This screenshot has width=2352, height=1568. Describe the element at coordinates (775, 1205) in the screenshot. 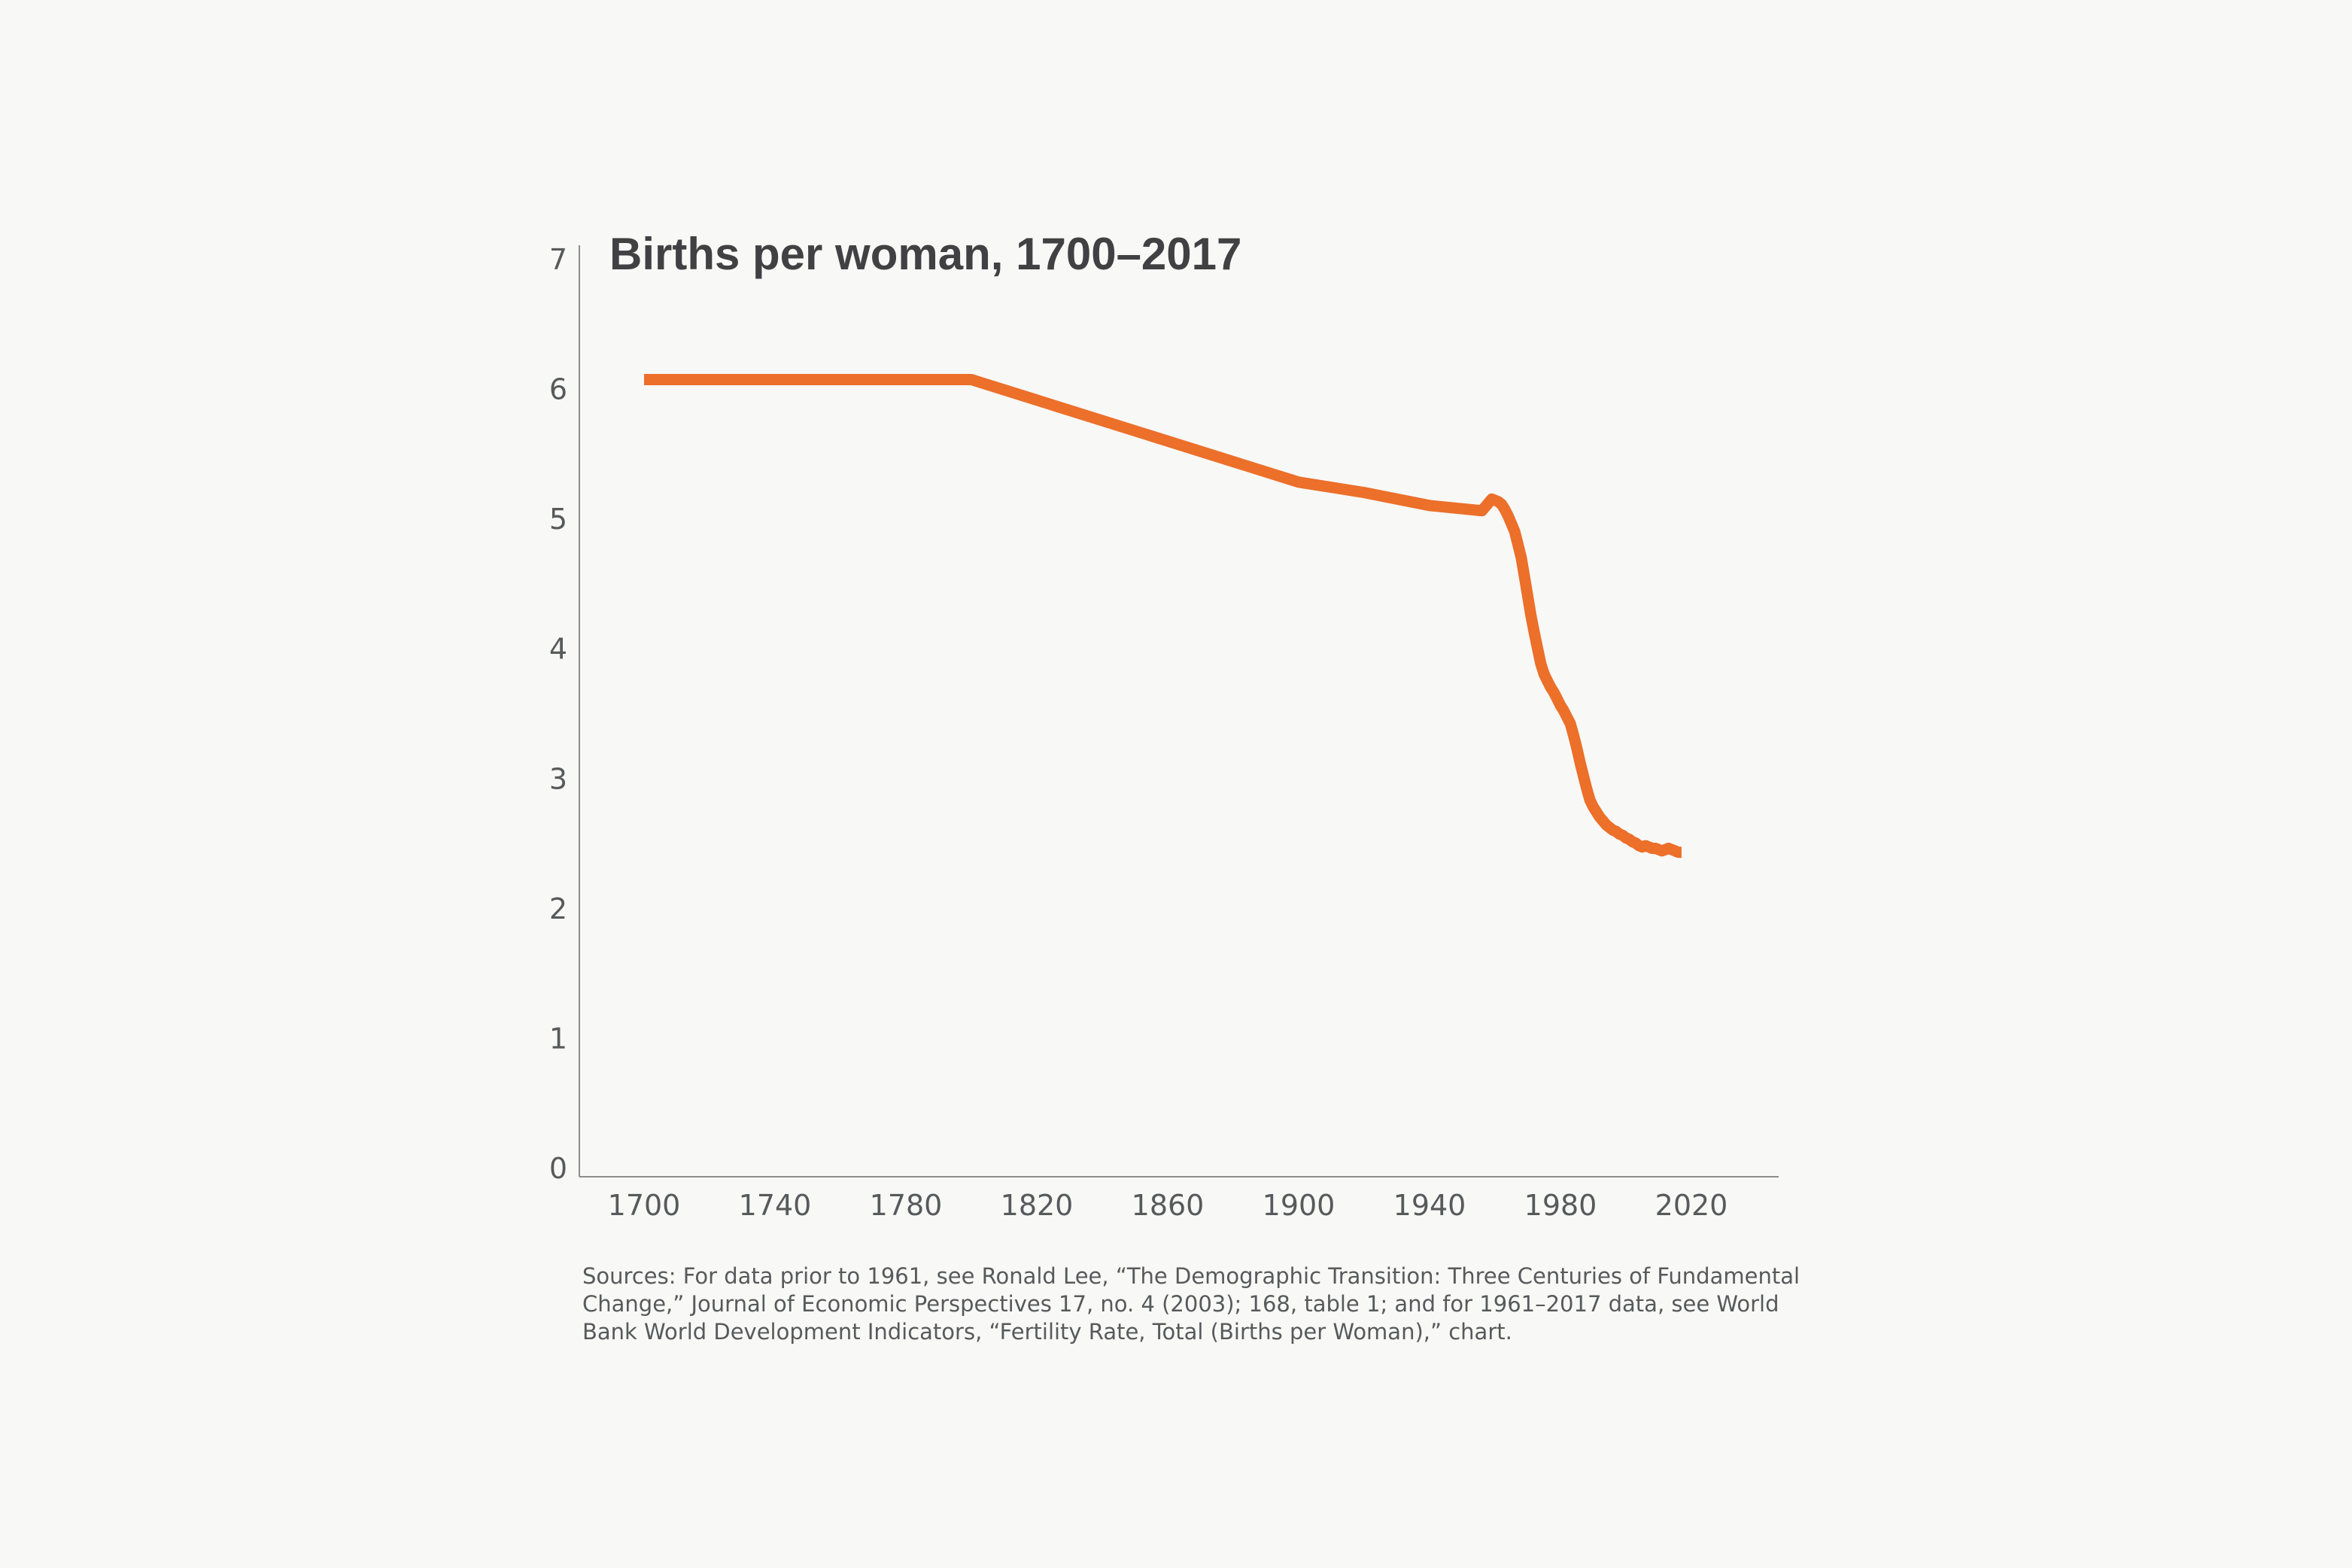

I see `x-tick-label: 1740` at that location.